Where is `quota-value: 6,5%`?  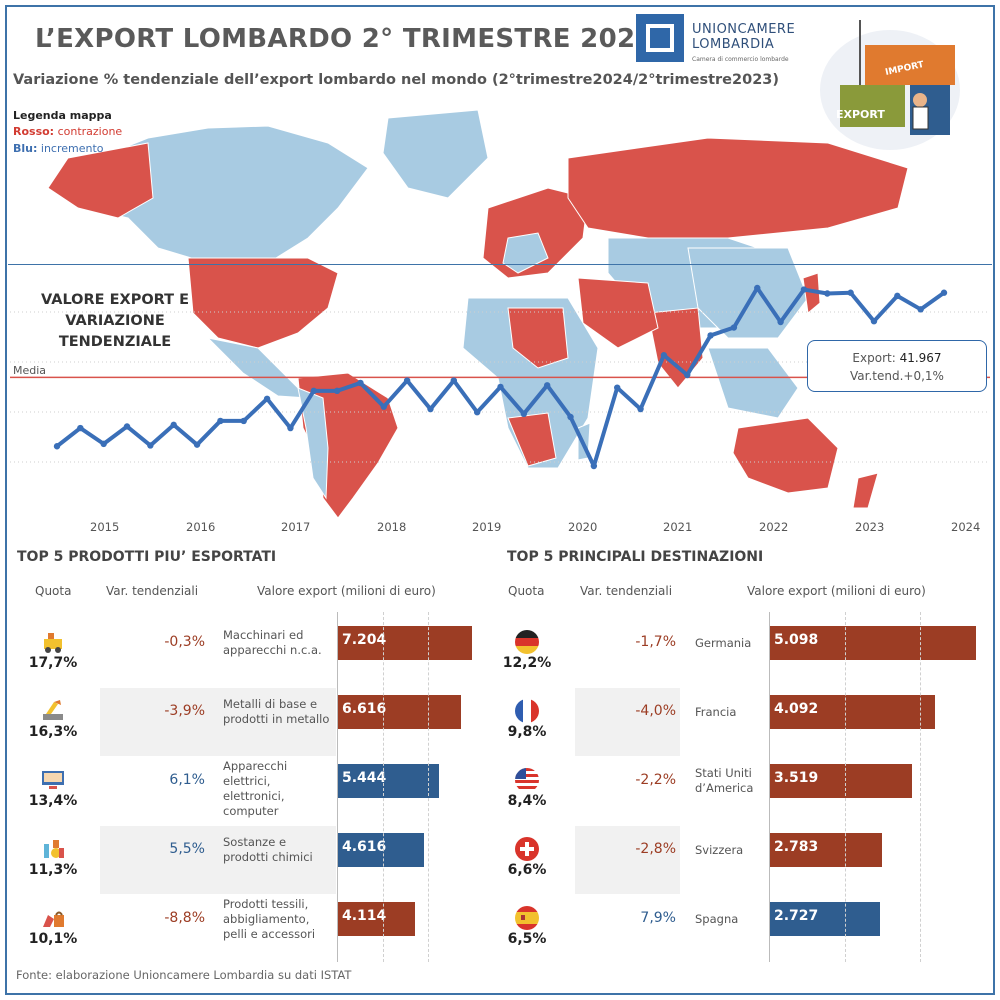
quota-value: 6,5% is located at coordinates (527, 939).